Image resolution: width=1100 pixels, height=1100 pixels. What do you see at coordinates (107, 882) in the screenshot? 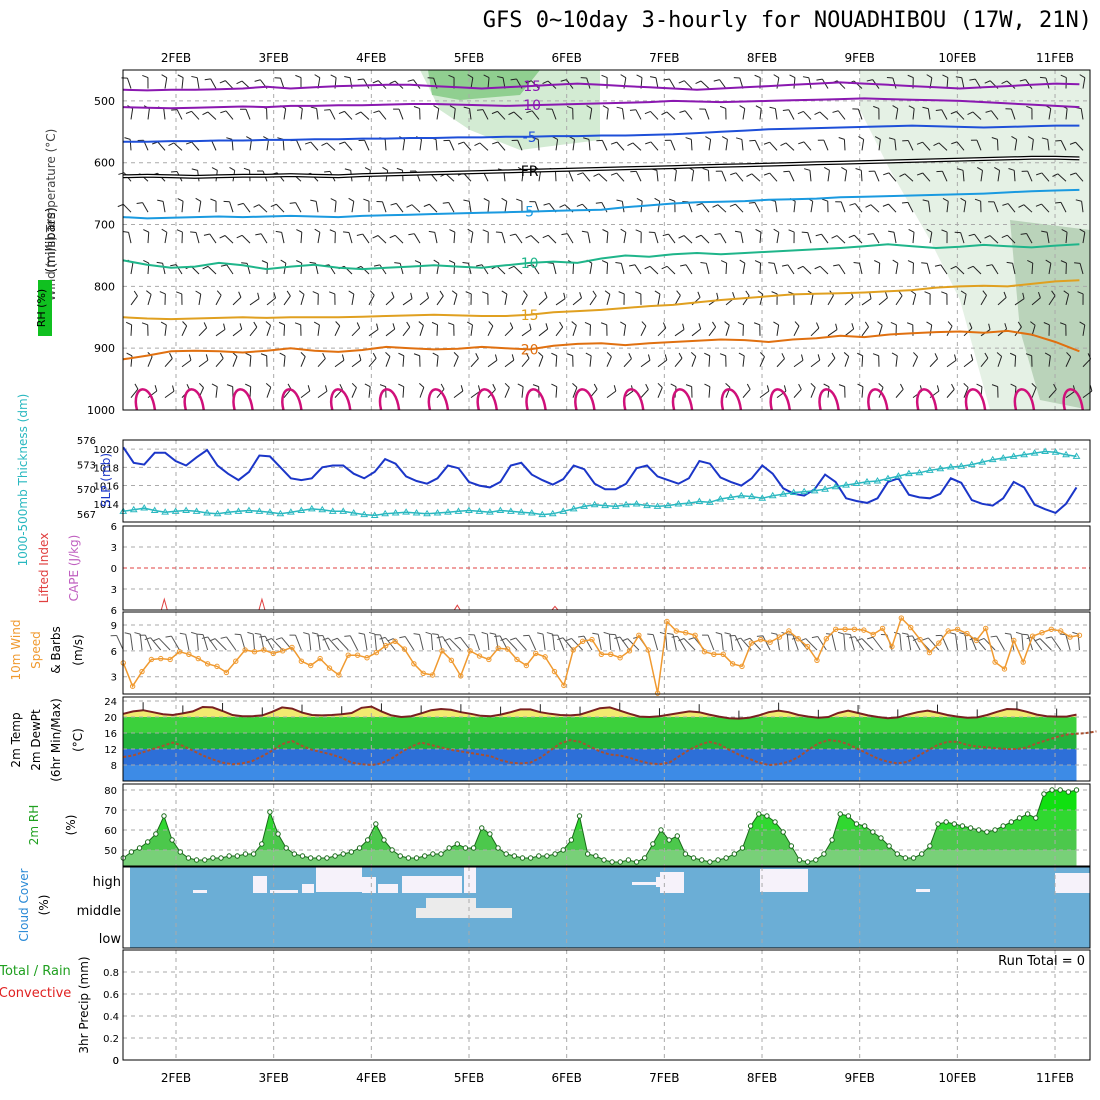
I see `cloud-tick-label: high` at bounding box center [107, 882].